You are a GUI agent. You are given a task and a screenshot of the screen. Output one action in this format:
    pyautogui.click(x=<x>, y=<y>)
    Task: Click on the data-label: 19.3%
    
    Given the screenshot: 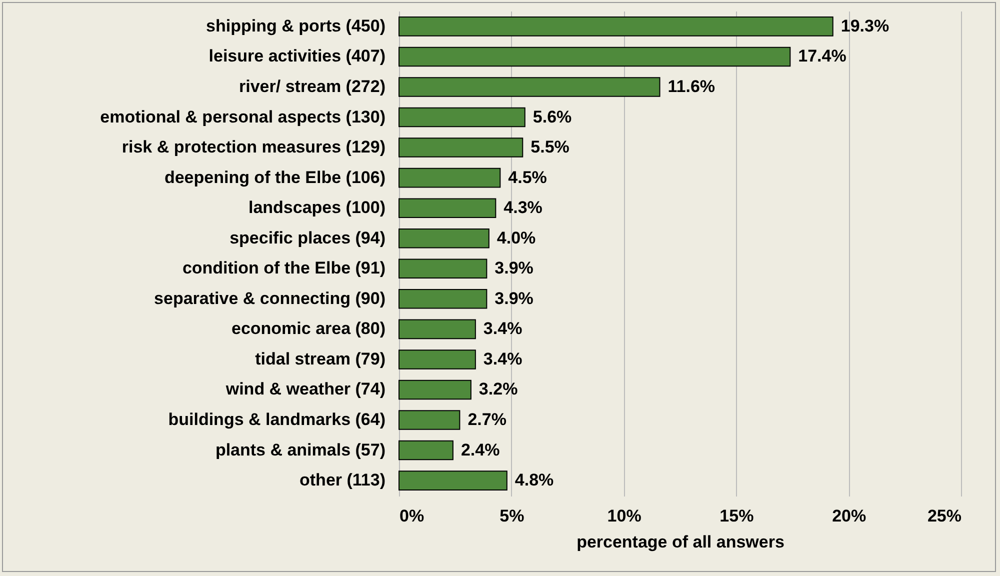 What is the action you would take?
    pyautogui.click(x=865, y=26)
    